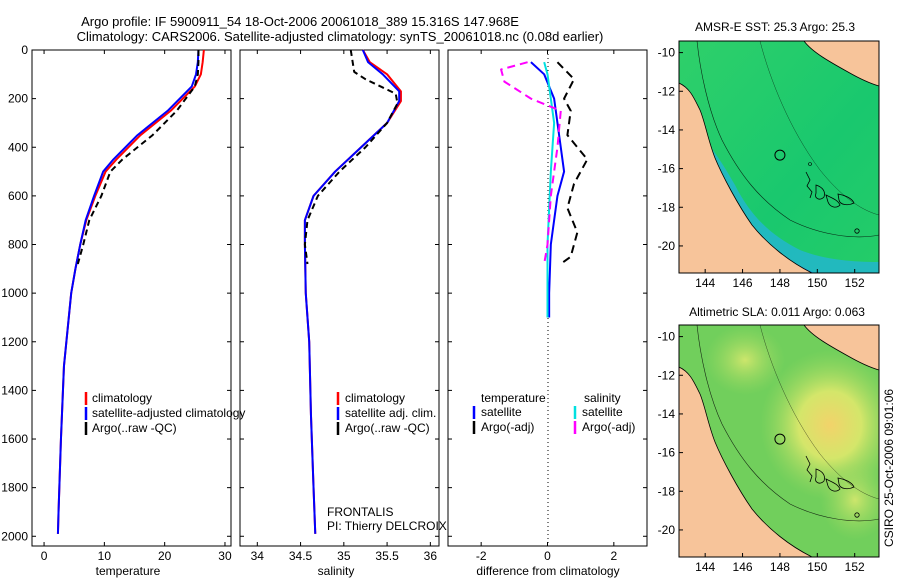 The width and height of the screenshot is (900, 580). Describe the element at coordinates (775, 27) in the screenshot. I see `sst-map-title: AMSR-E SST: 25.3 Argo: 25.3` at that location.